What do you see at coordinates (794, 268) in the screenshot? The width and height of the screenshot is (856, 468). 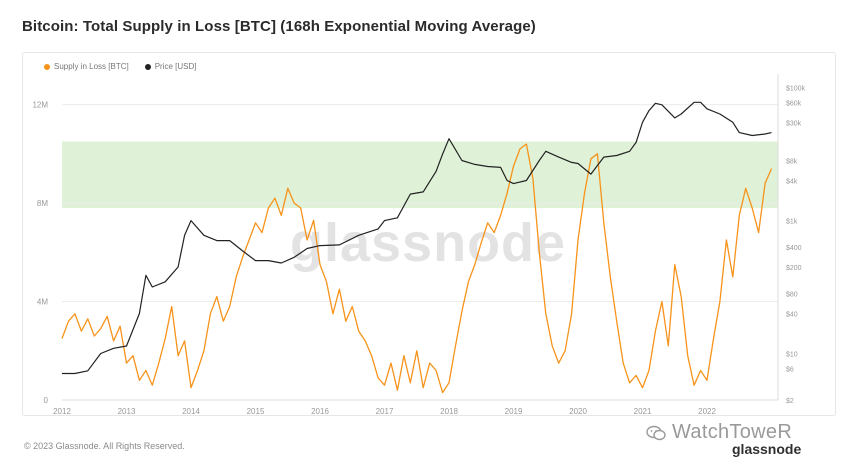 I see `y-right-tick-label: $200` at bounding box center [794, 268].